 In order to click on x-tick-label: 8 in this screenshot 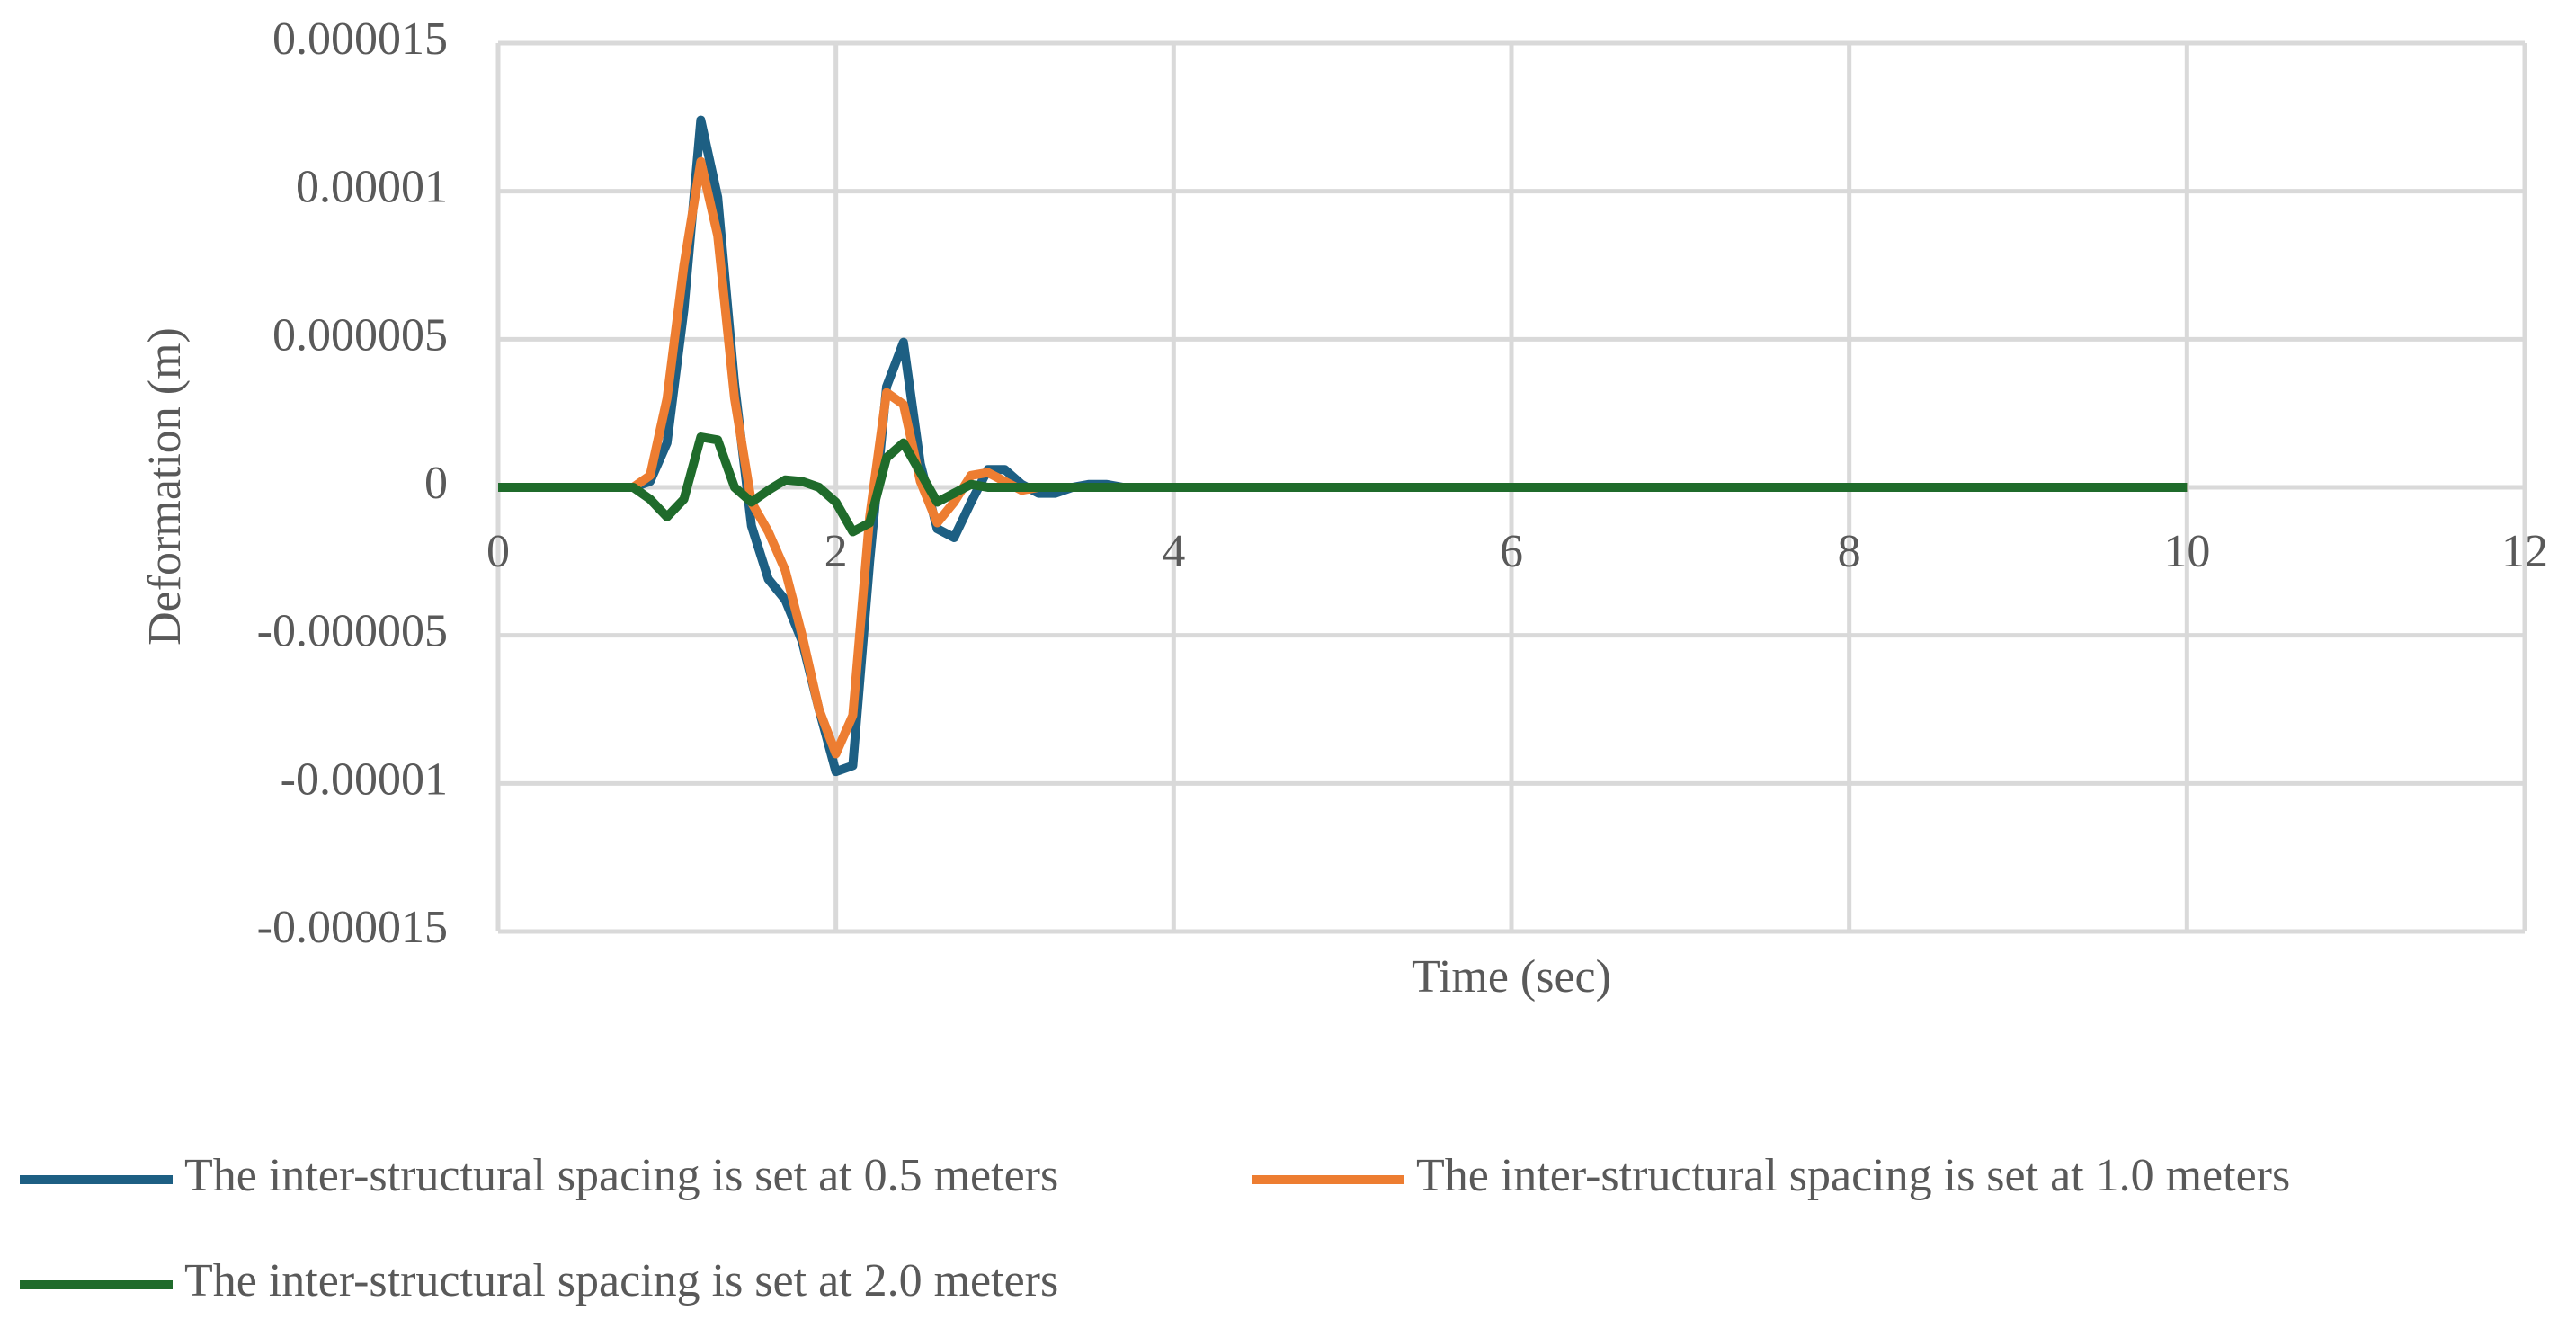, I will do `click(1850, 551)`.